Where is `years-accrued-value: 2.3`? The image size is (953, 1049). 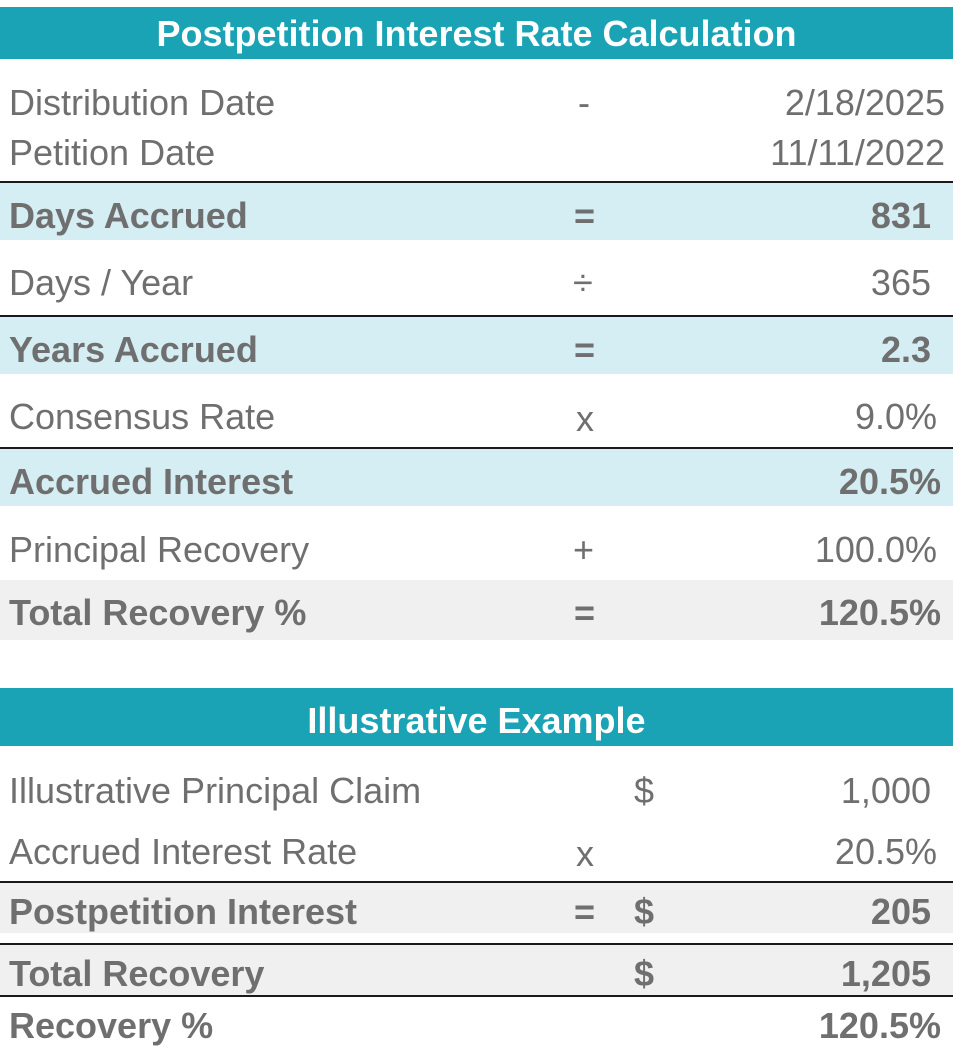
years-accrued-value: 2.3 is located at coordinates (905, 349).